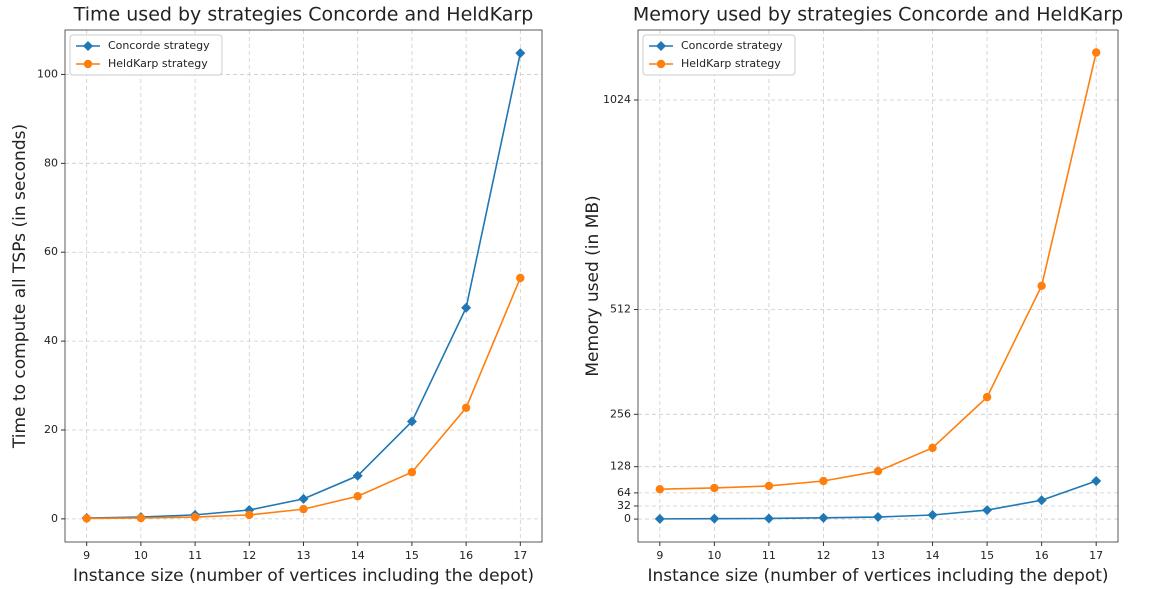 This screenshot has width=1162, height=589. I want to click on y-tick-label: 512, so click(620, 309).